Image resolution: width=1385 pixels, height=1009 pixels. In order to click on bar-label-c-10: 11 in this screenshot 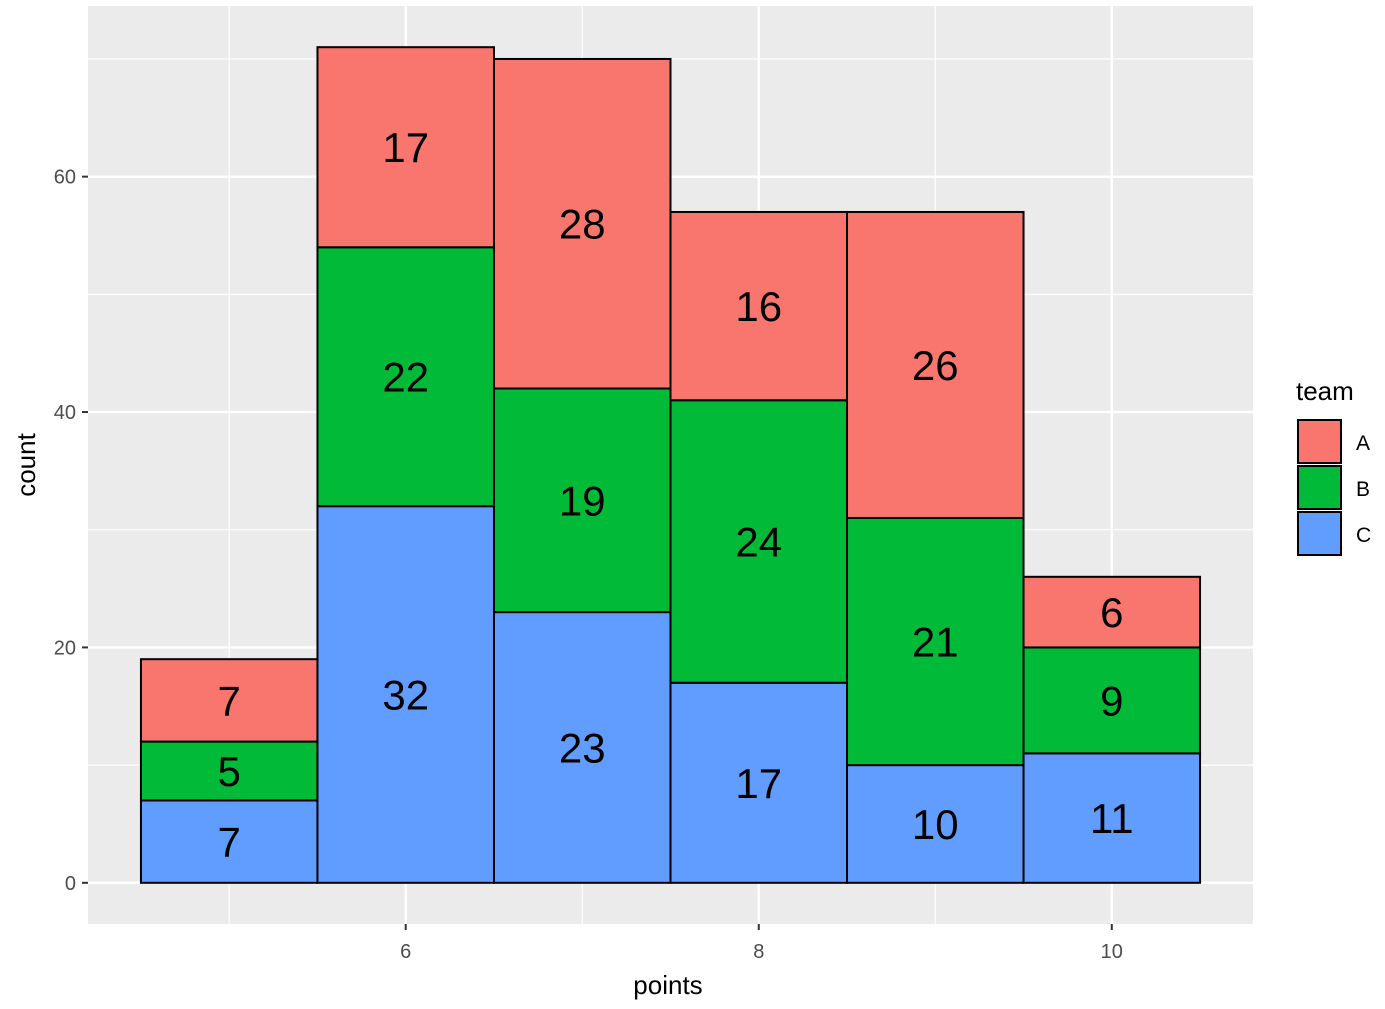, I will do `click(1112, 818)`.